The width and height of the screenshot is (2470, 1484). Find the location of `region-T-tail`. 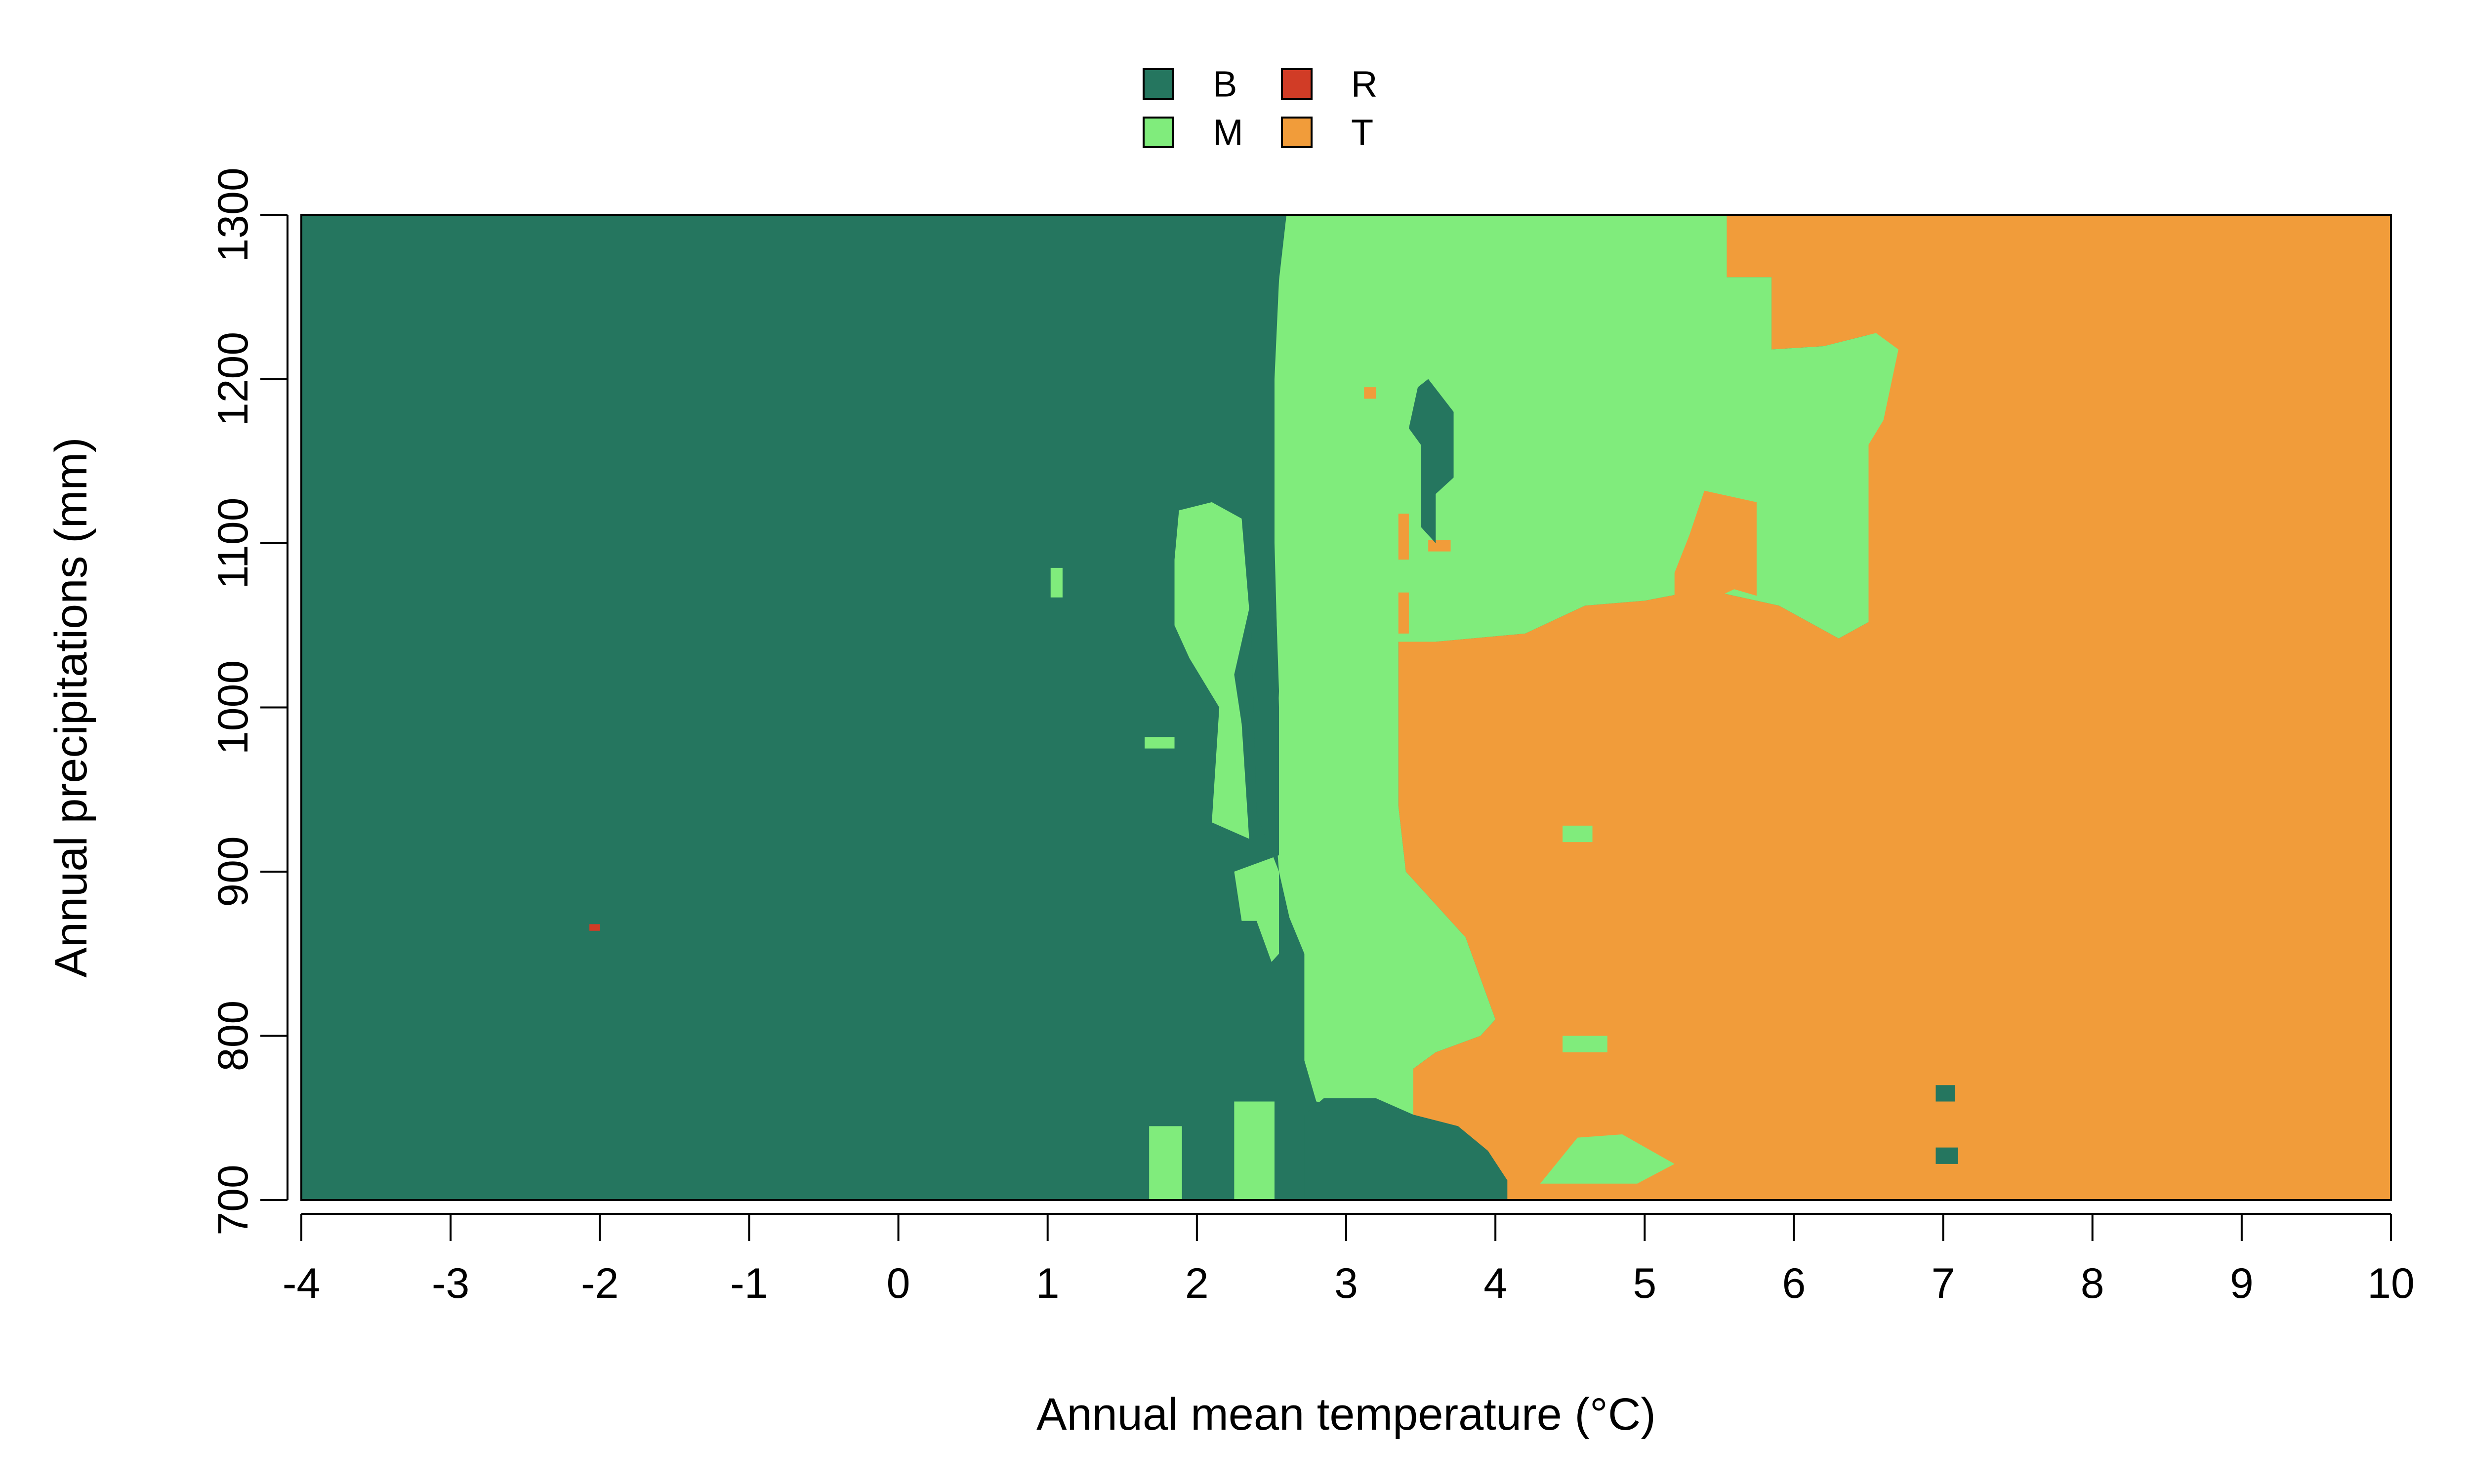

region-T-tail is located at coordinates (2129, 708).